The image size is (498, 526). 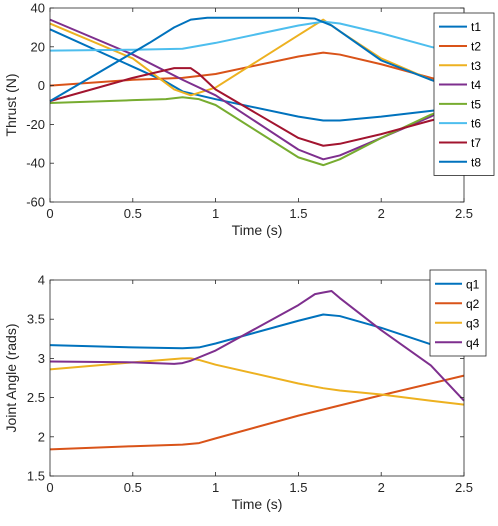 I want to click on thrust-series-t6, so click(x=257, y=38).